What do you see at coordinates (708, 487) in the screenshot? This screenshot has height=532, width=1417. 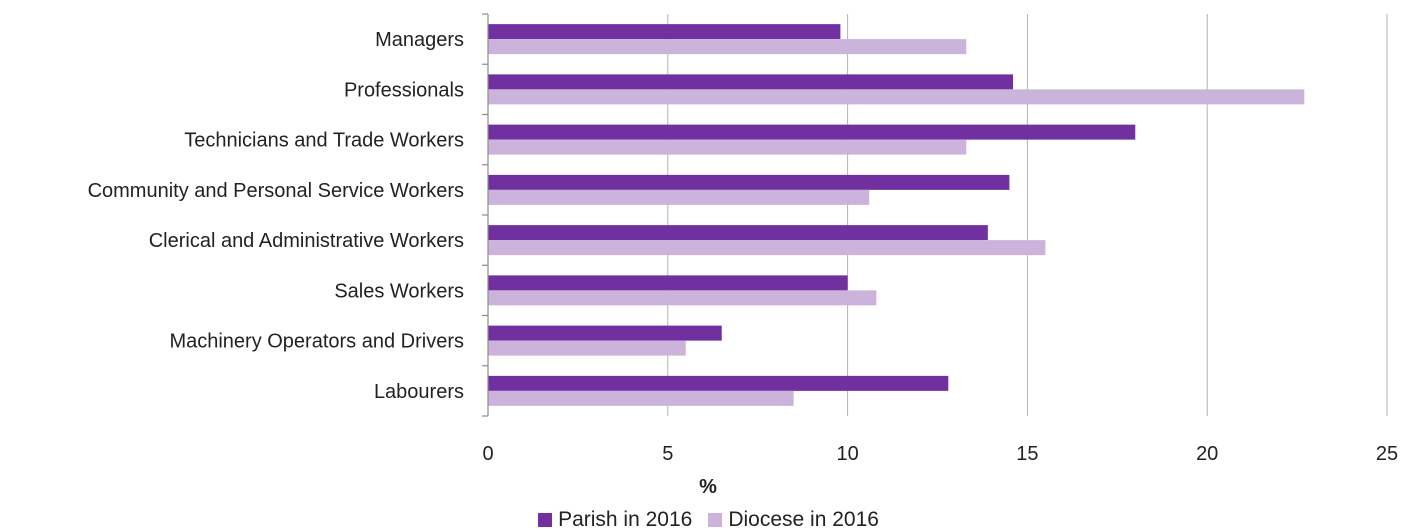 I see `x-axis-title: %` at bounding box center [708, 487].